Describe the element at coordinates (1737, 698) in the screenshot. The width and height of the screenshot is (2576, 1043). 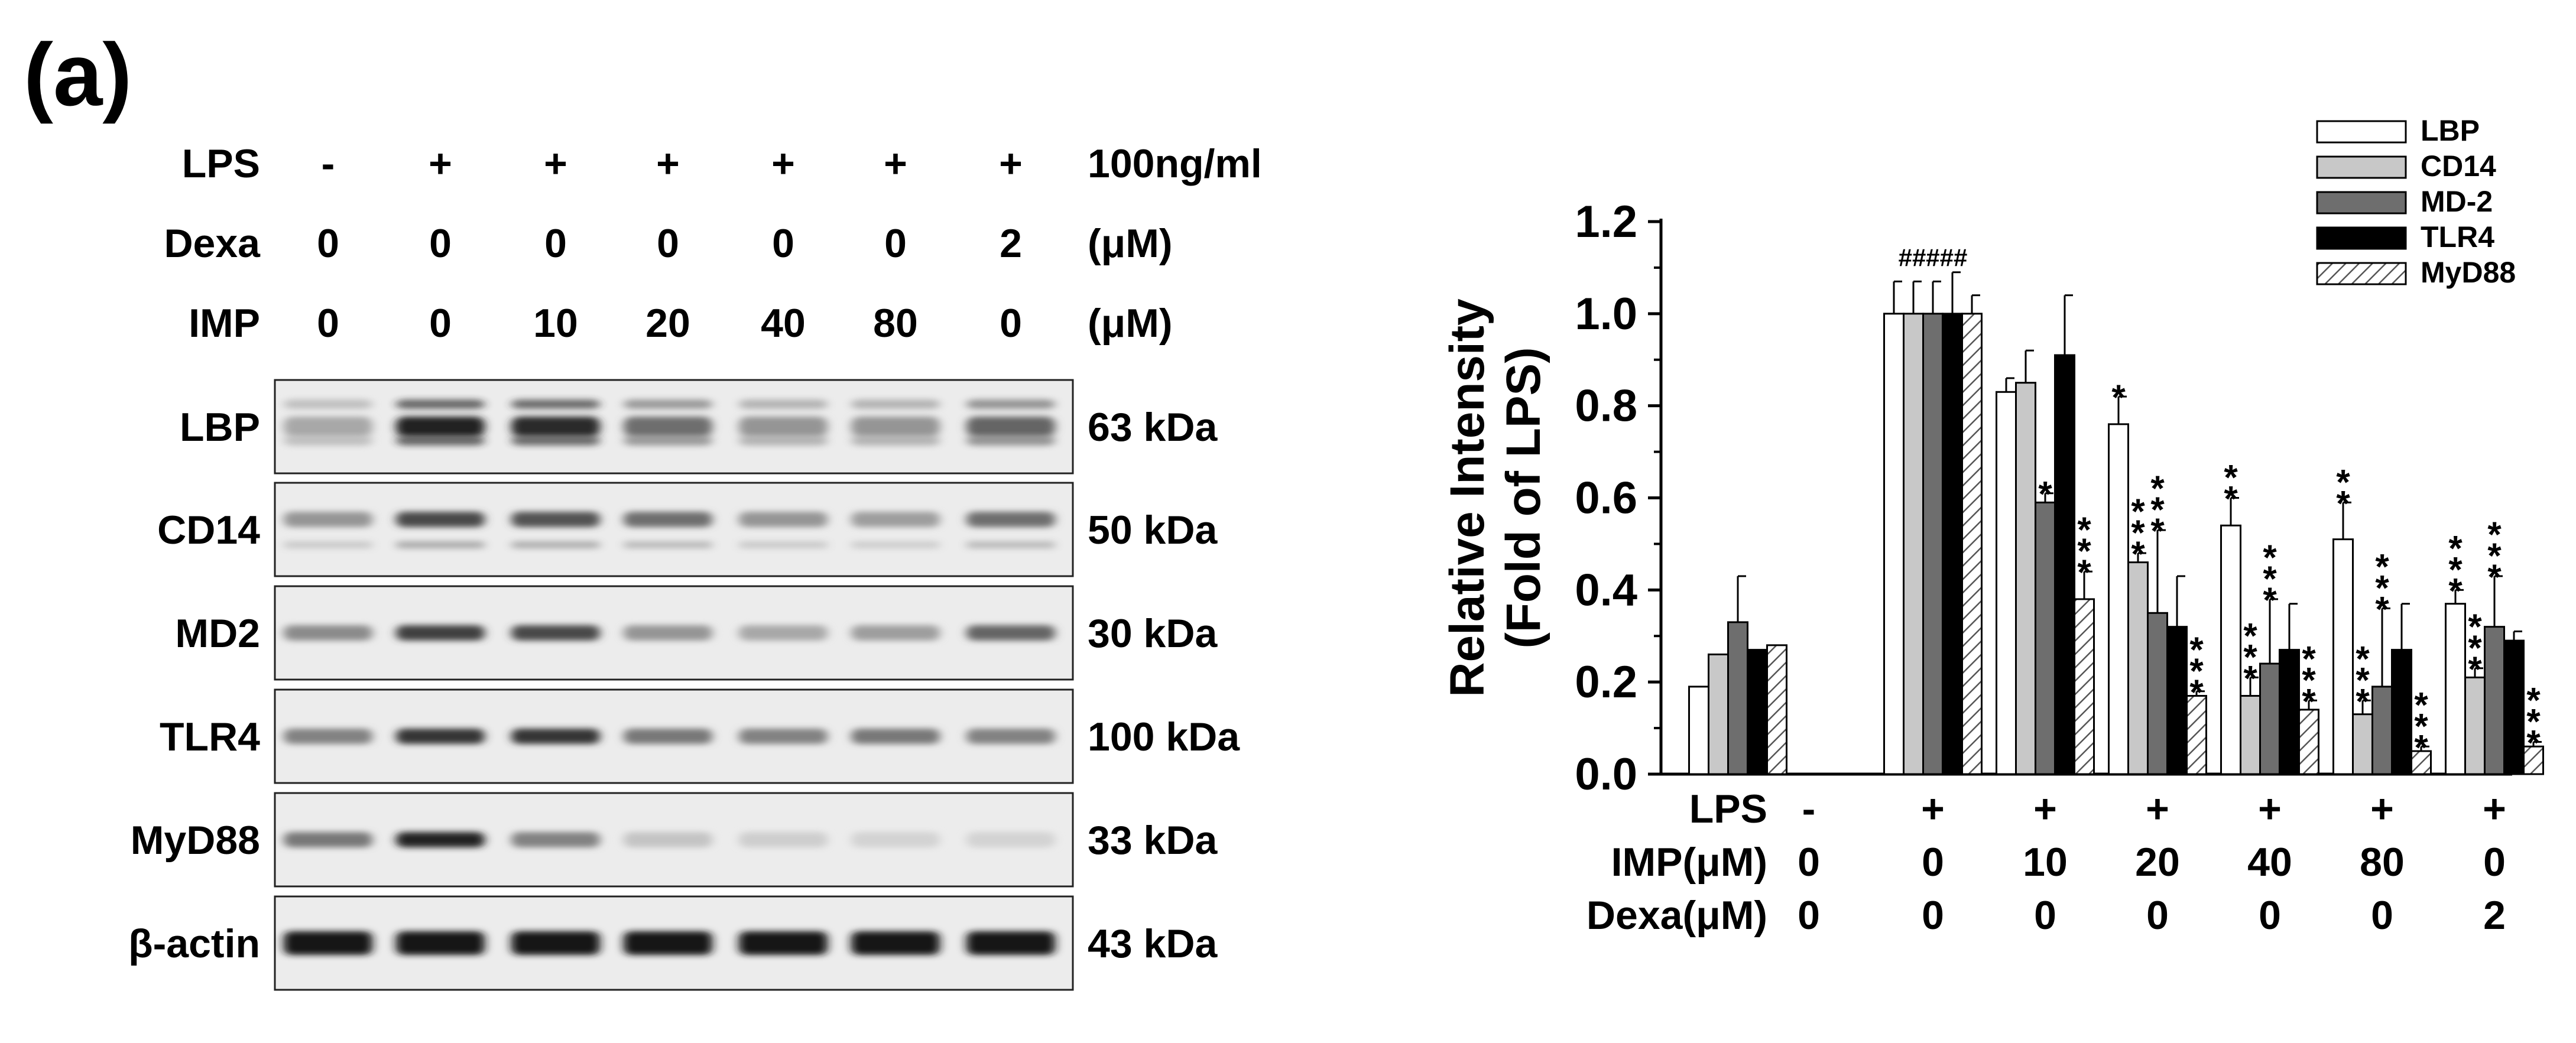
I see `bar-md2` at that location.